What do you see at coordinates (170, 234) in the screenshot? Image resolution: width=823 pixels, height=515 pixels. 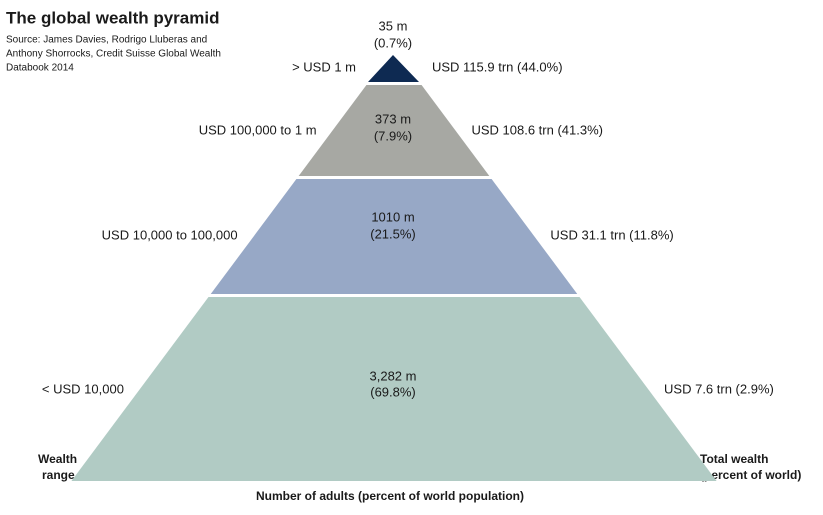 I see `wealth-range: USD 10,000 to 100,000` at bounding box center [170, 234].